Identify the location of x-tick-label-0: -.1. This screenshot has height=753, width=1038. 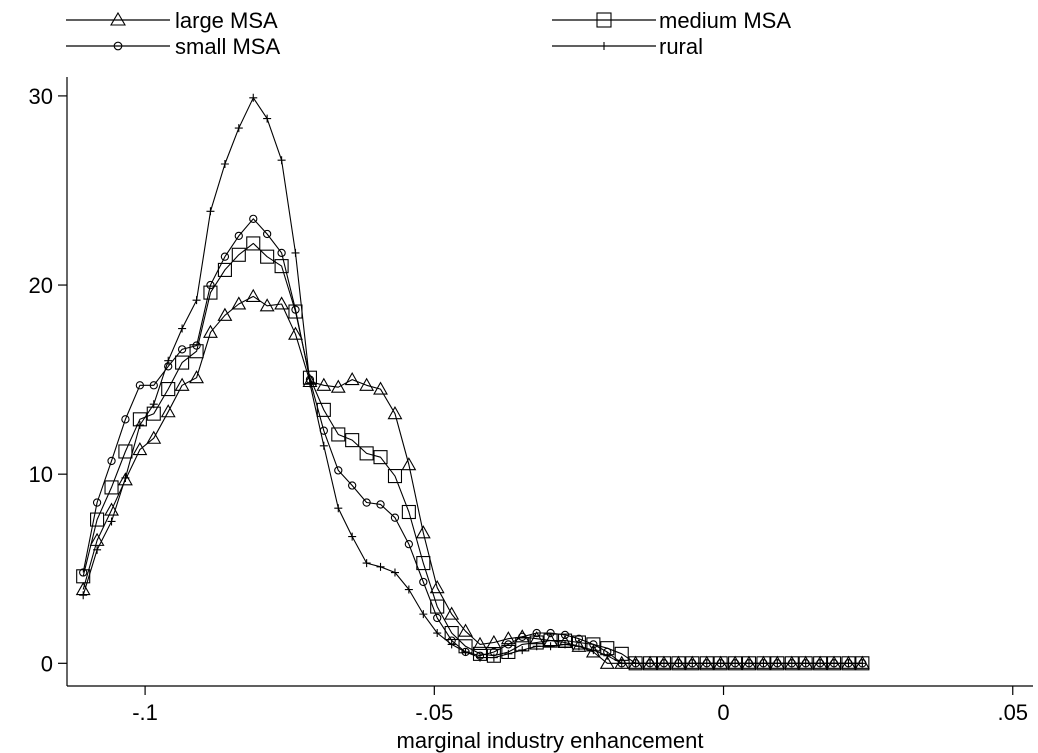
(145, 712).